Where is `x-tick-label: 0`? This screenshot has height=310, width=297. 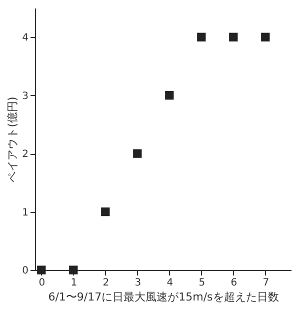 x-tick-label: 0 is located at coordinates (42, 283).